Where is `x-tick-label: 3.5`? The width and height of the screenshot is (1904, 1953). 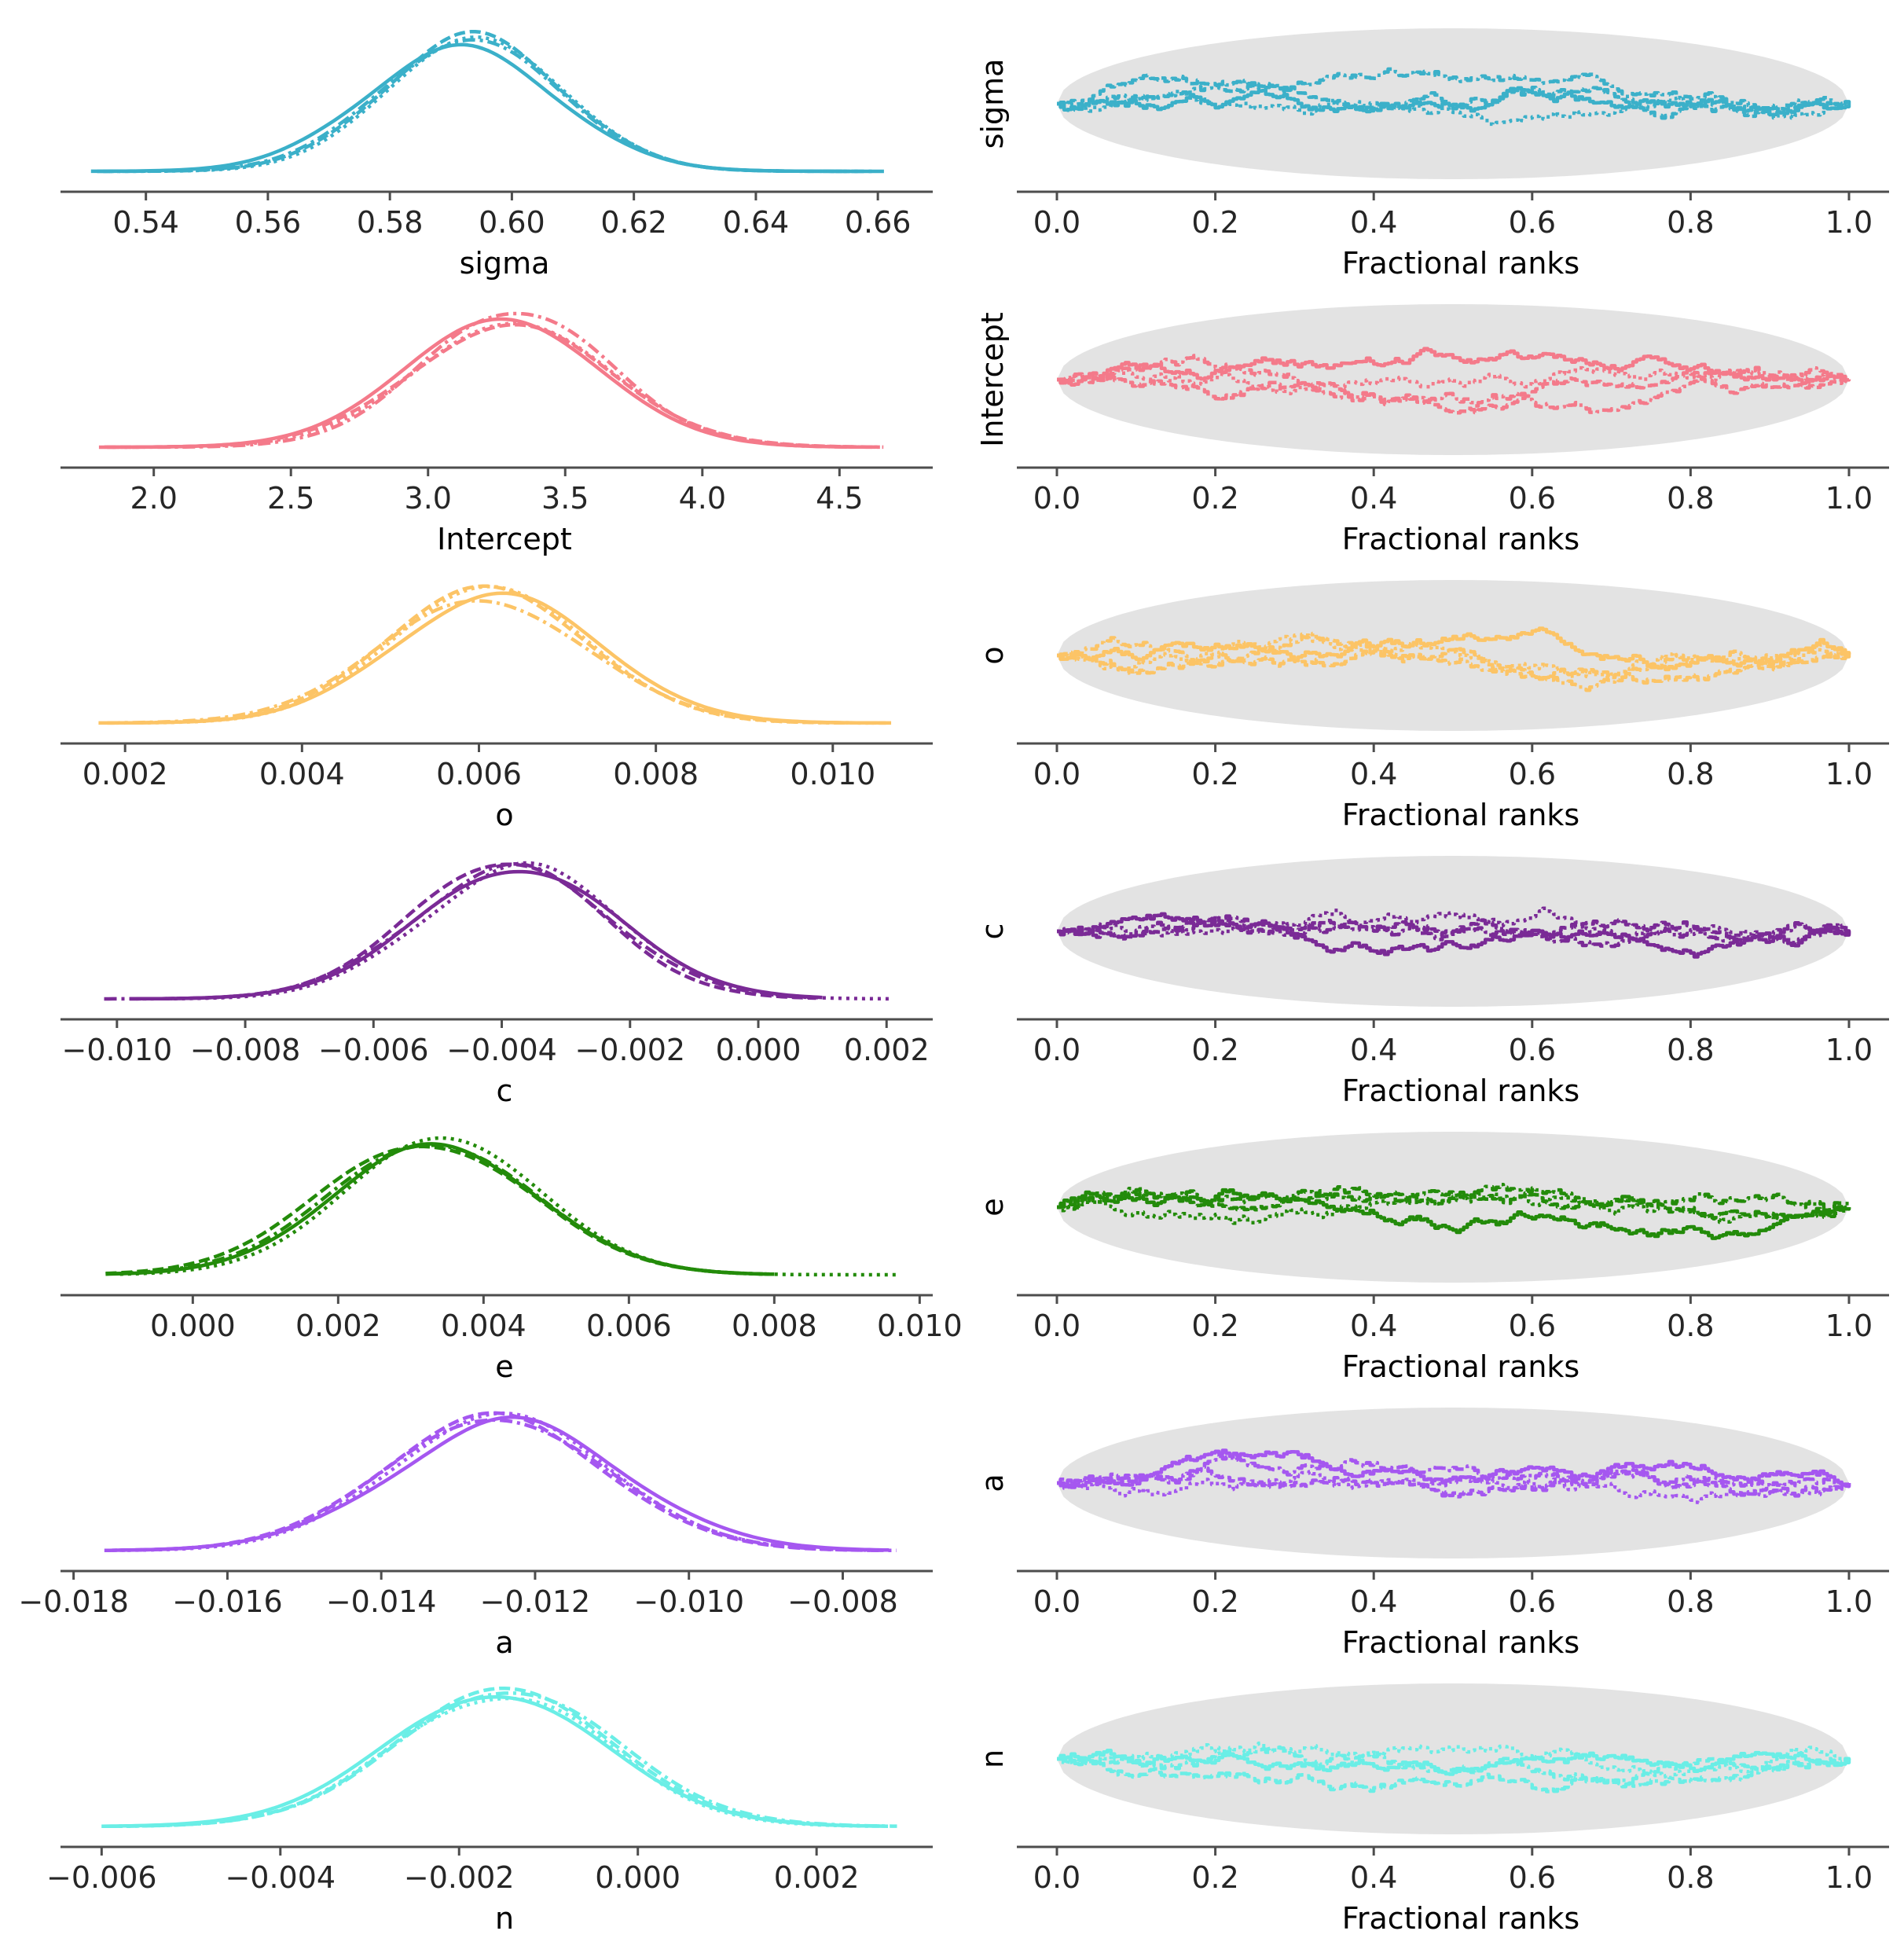
x-tick-label: 3.5 is located at coordinates (565, 498).